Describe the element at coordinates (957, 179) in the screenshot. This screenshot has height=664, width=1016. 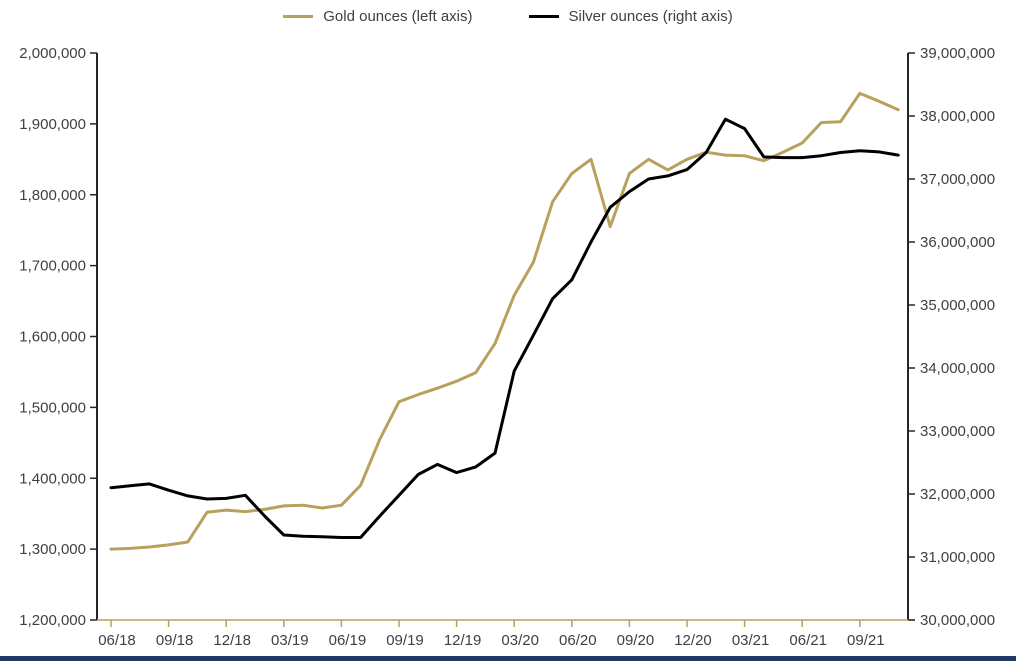
I see `right-axis-tick-label: 37,000,000` at that location.